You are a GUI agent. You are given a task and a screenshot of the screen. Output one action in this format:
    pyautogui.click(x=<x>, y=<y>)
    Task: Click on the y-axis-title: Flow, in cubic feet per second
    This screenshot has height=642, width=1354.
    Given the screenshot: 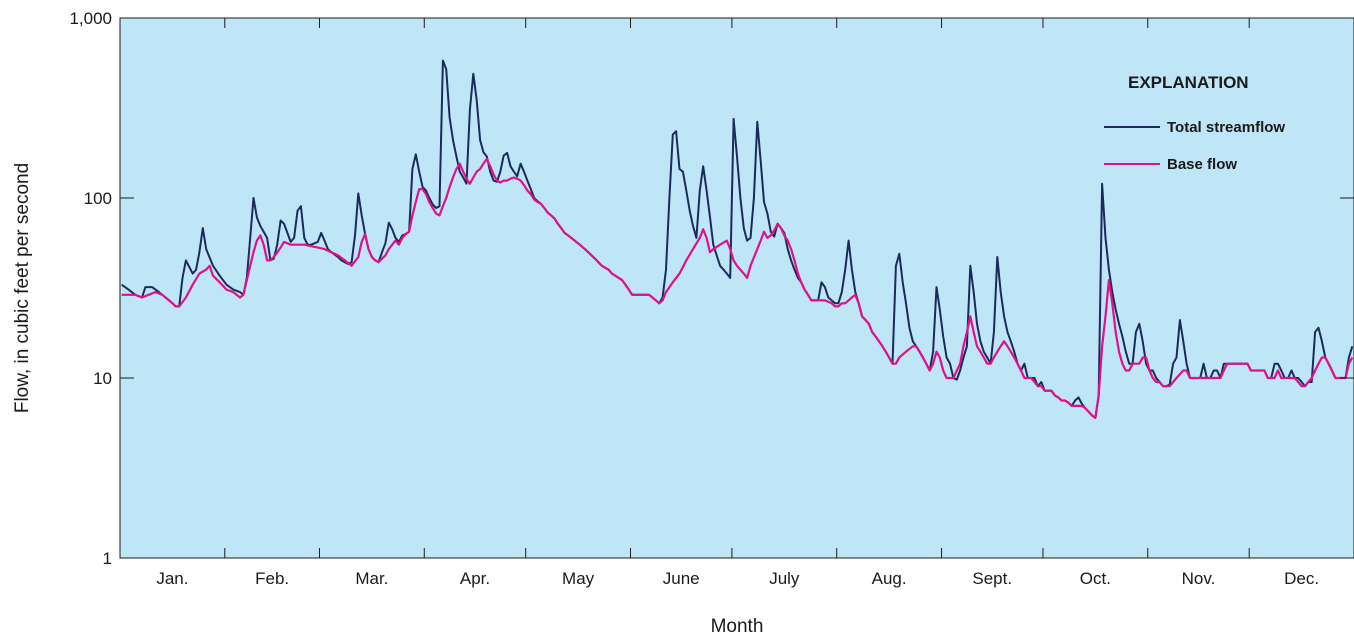 What is the action you would take?
    pyautogui.click(x=22, y=288)
    